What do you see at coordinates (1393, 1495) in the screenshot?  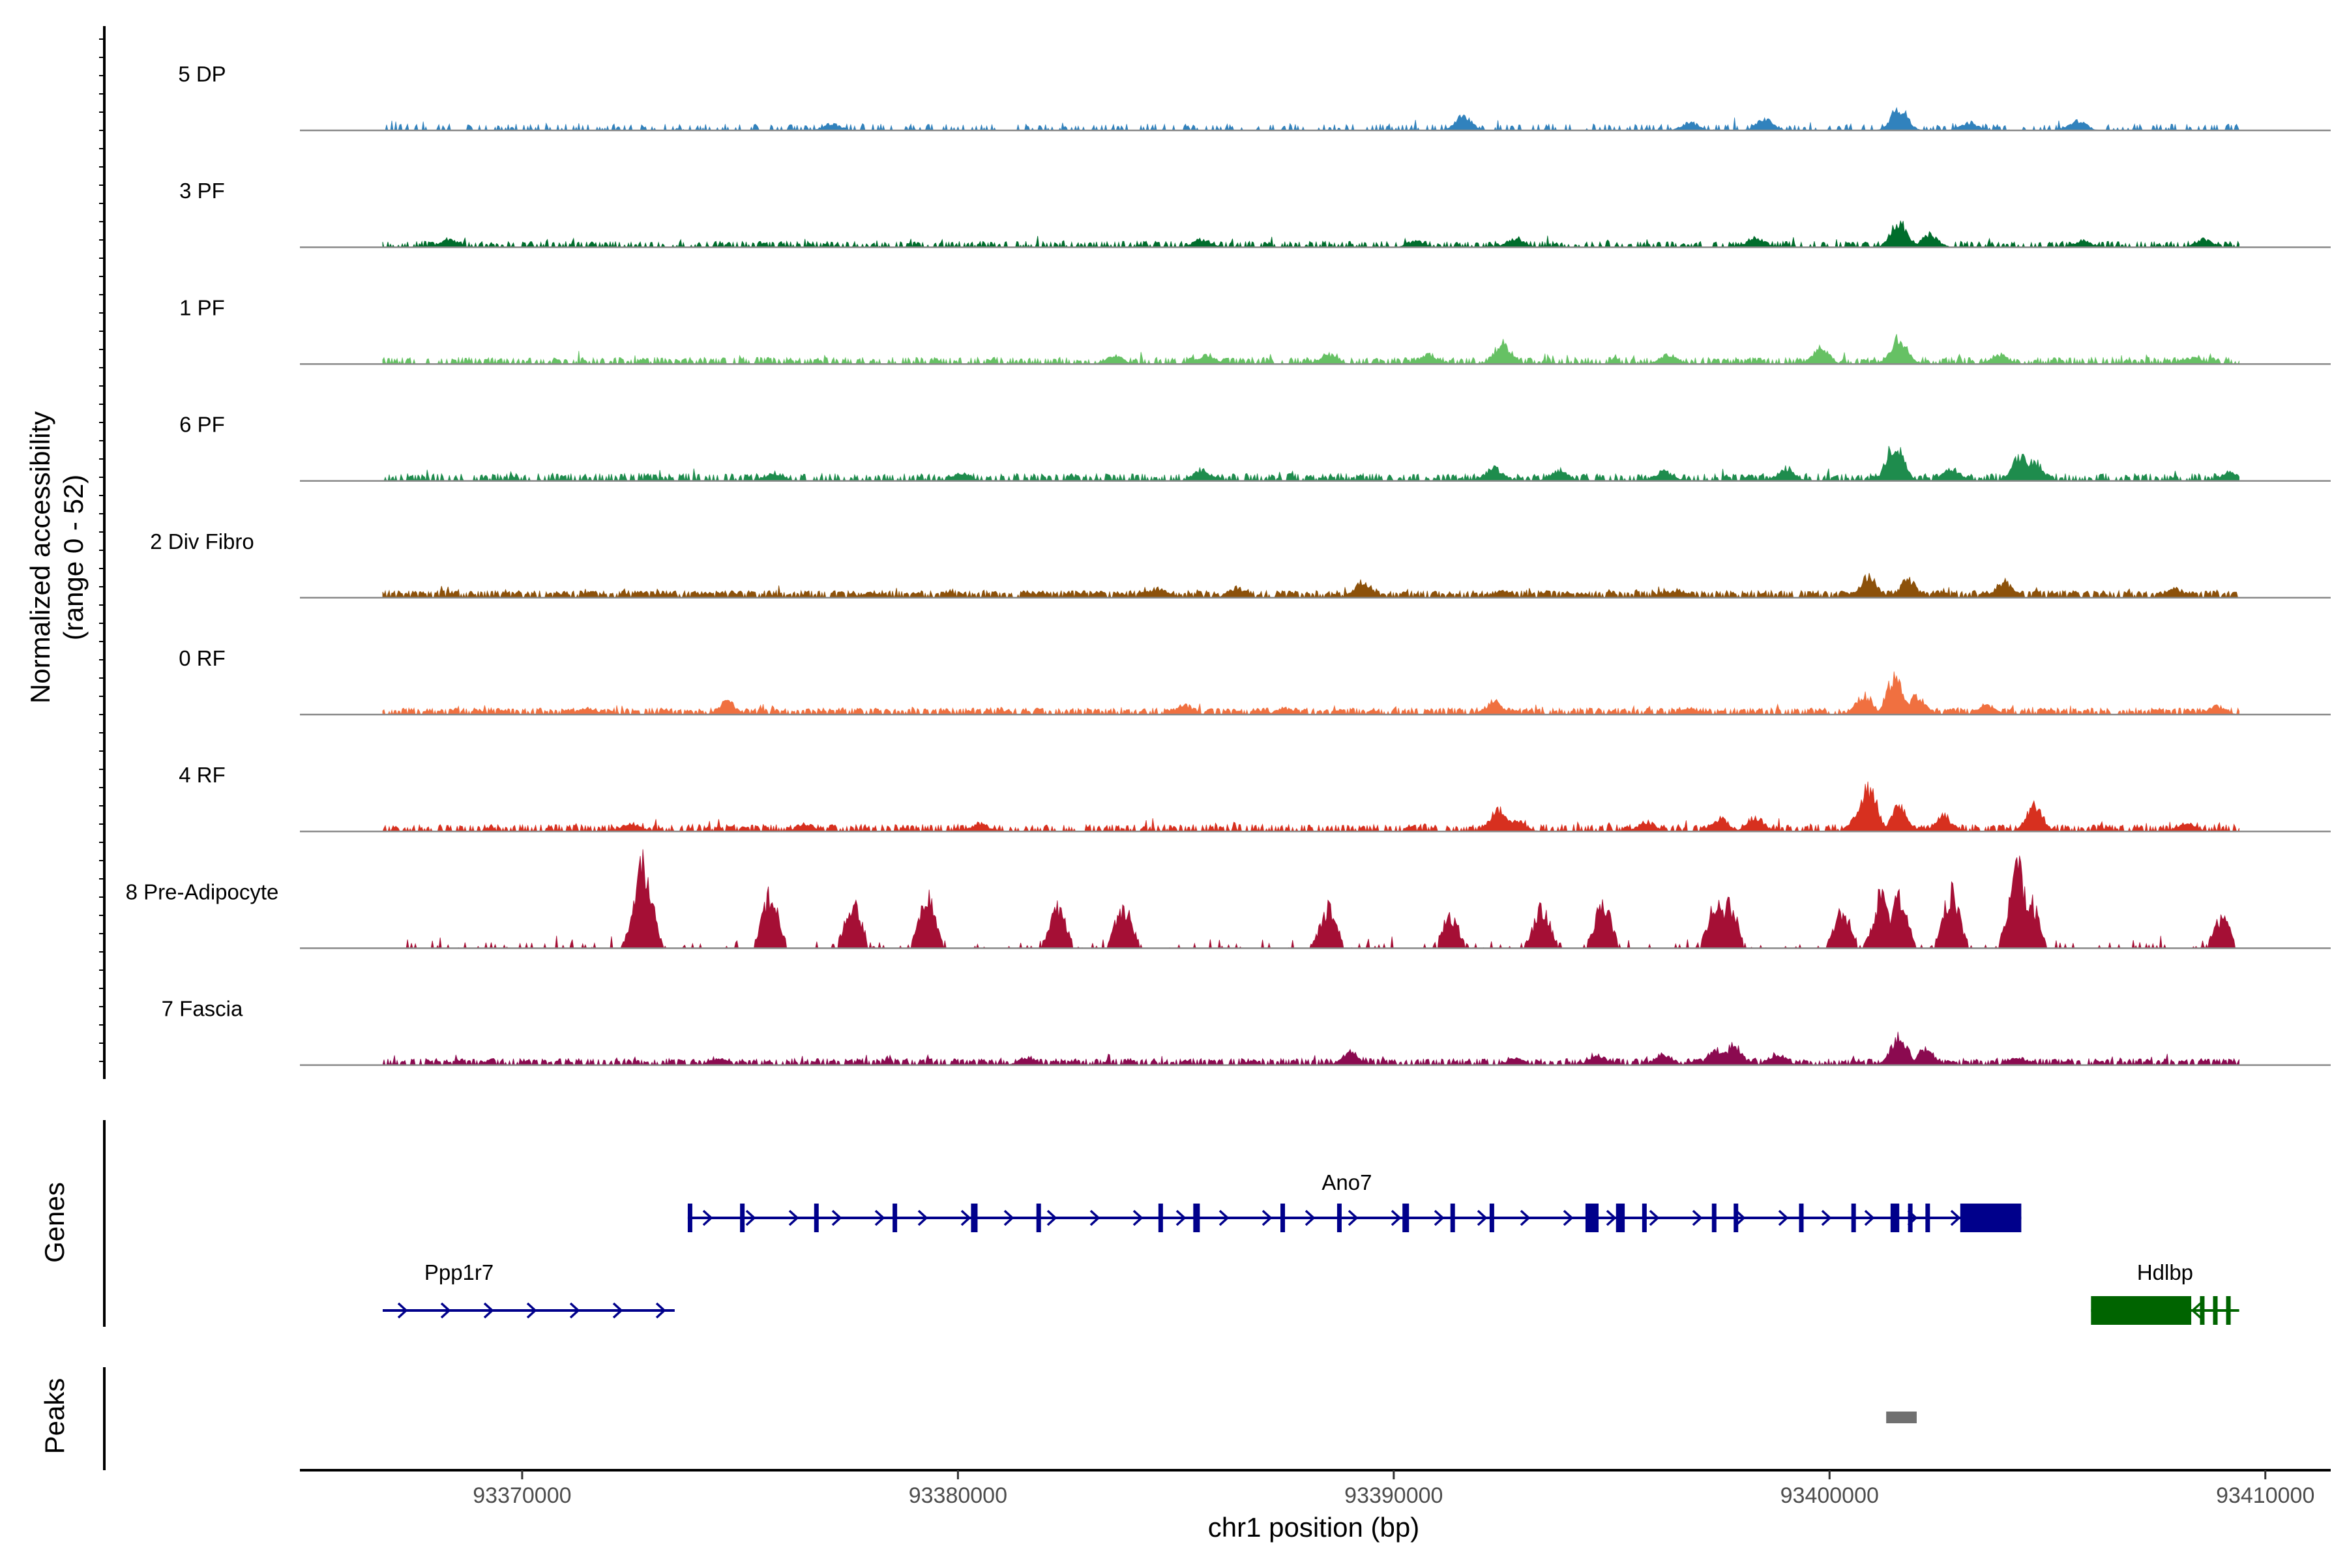 I see `x-tick-label: 93390000` at bounding box center [1393, 1495].